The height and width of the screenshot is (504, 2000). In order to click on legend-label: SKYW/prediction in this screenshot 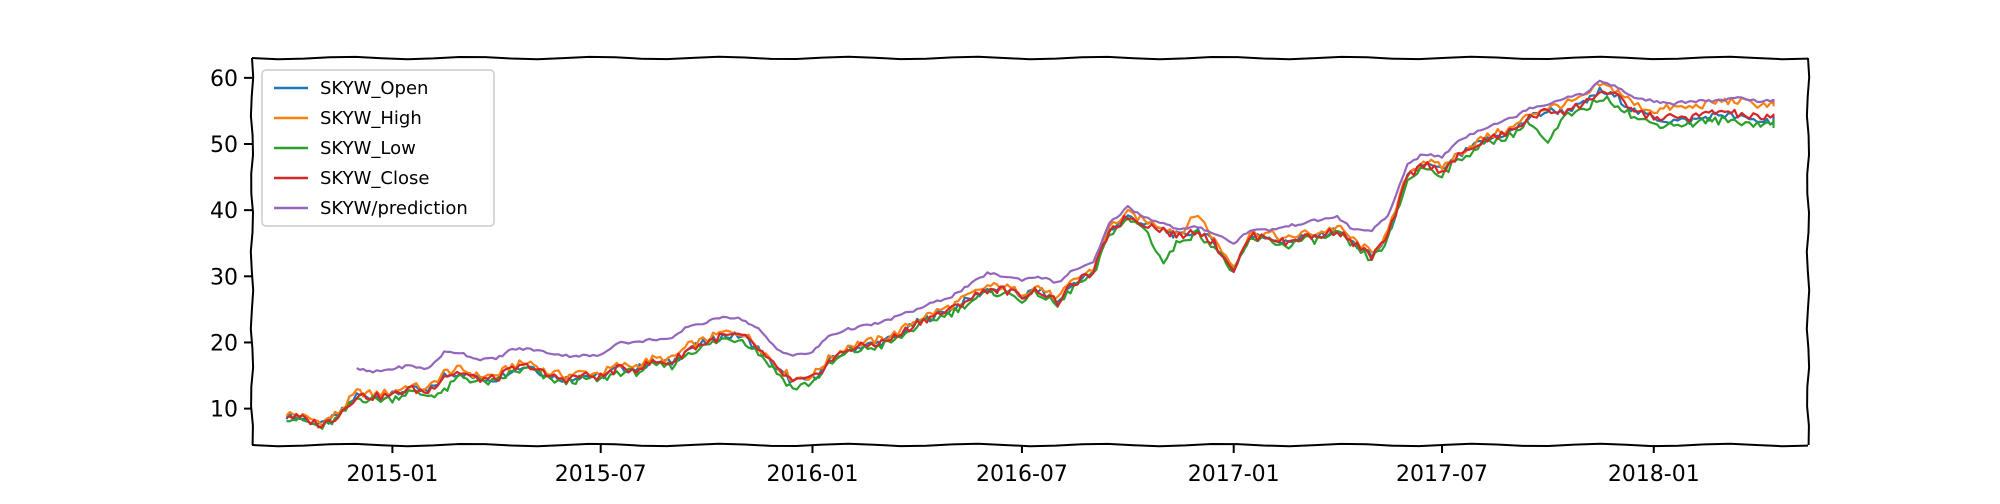, I will do `click(394, 208)`.